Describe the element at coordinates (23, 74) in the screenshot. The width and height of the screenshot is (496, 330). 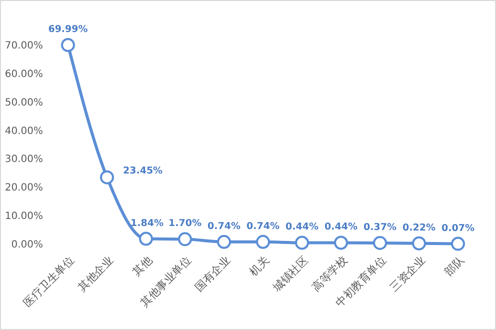
I see `y-tick-label: 60.00%` at that location.